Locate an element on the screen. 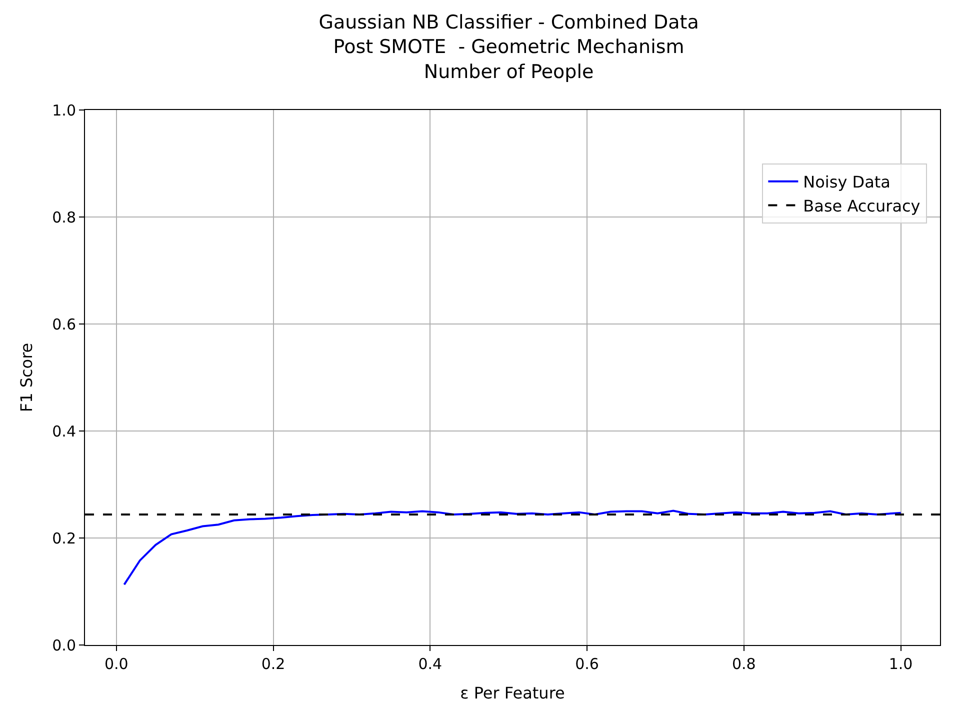  x-tick-label: 0.8 is located at coordinates (744, 664).